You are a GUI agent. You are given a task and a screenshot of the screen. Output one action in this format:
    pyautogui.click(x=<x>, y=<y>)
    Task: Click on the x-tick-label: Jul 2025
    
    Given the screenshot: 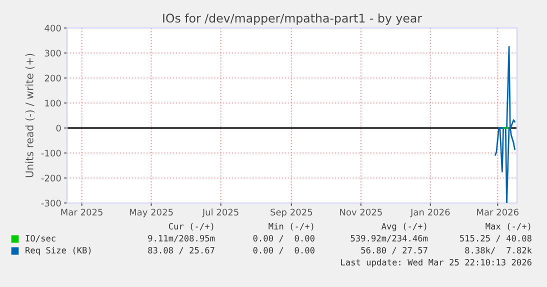 What is the action you would take?
    pyautogui.click(x=220, y=213)
    